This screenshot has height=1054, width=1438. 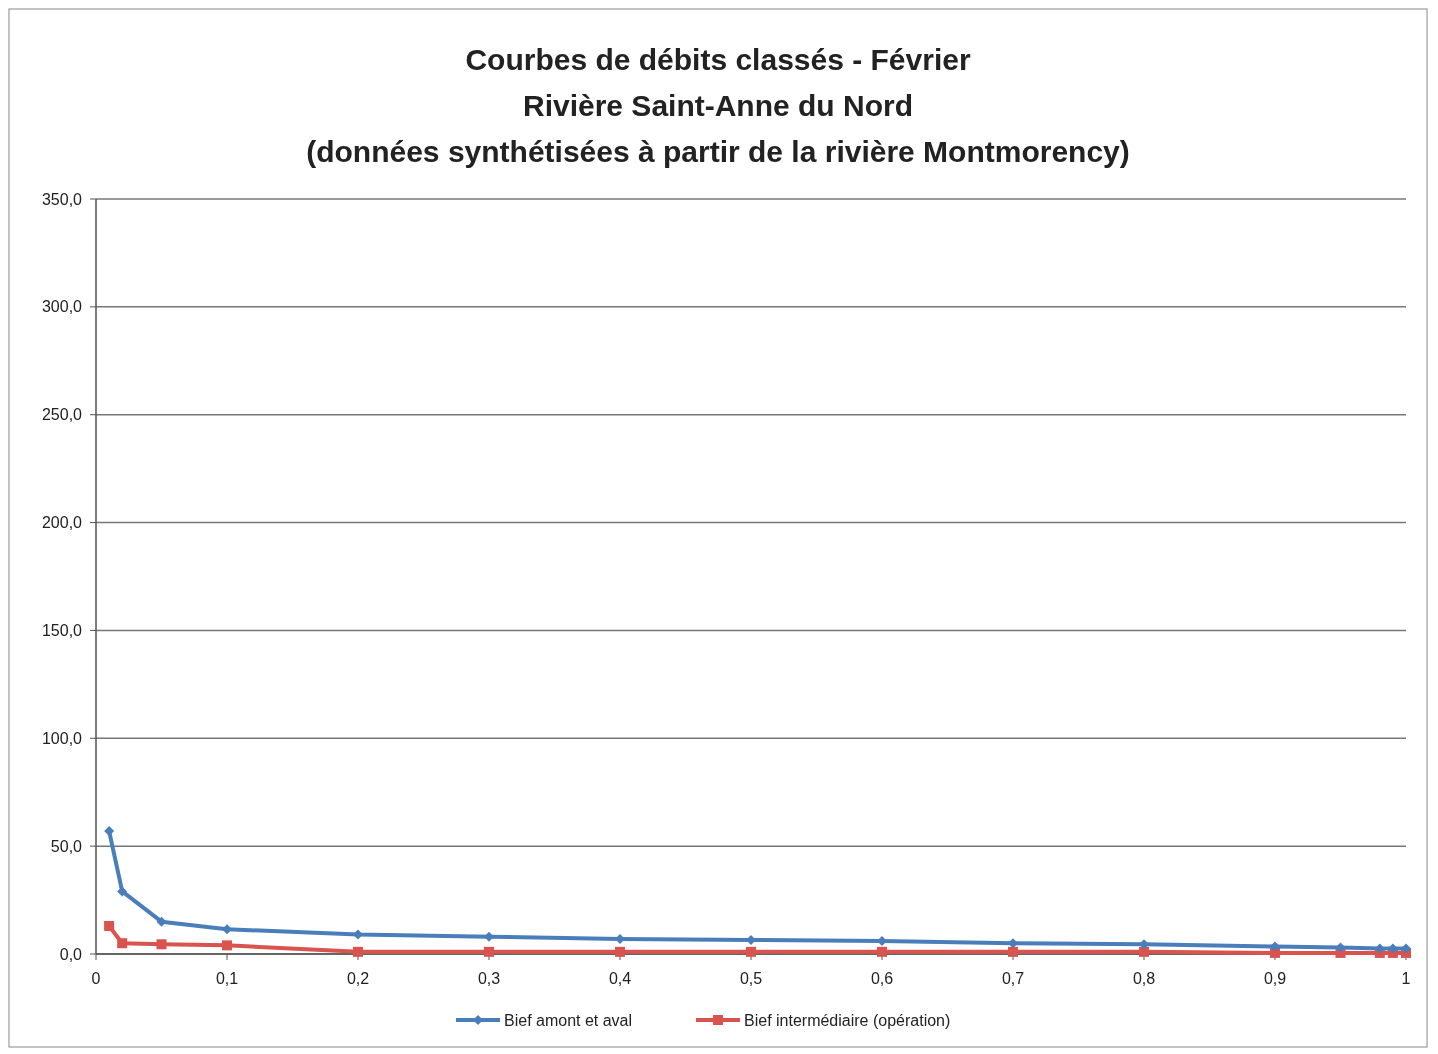 What do you see at coordinates (1275, 978) in the screenshot?
I see `x-tick-label: 0,9` at bounding box center [1275, 978].